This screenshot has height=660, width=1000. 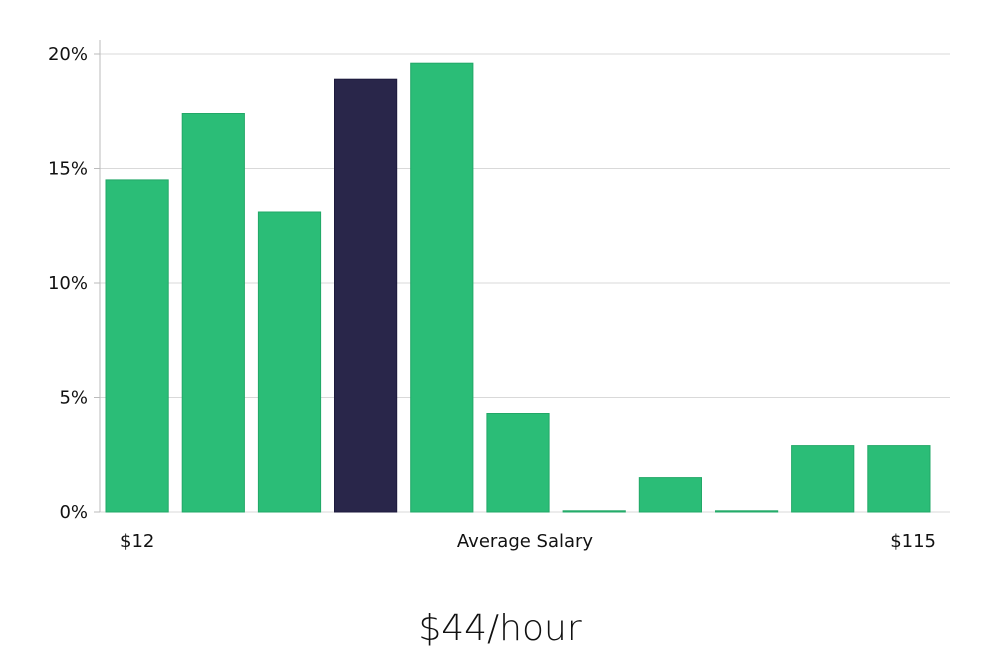 I want to click on y-tick-label: 20%, so click(x=68, y=54).